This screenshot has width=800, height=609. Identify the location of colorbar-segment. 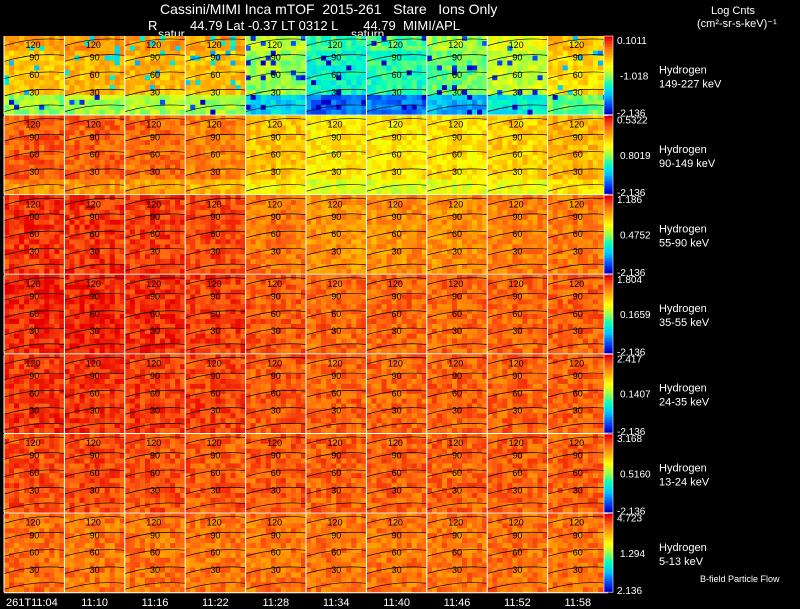
(608, 38).